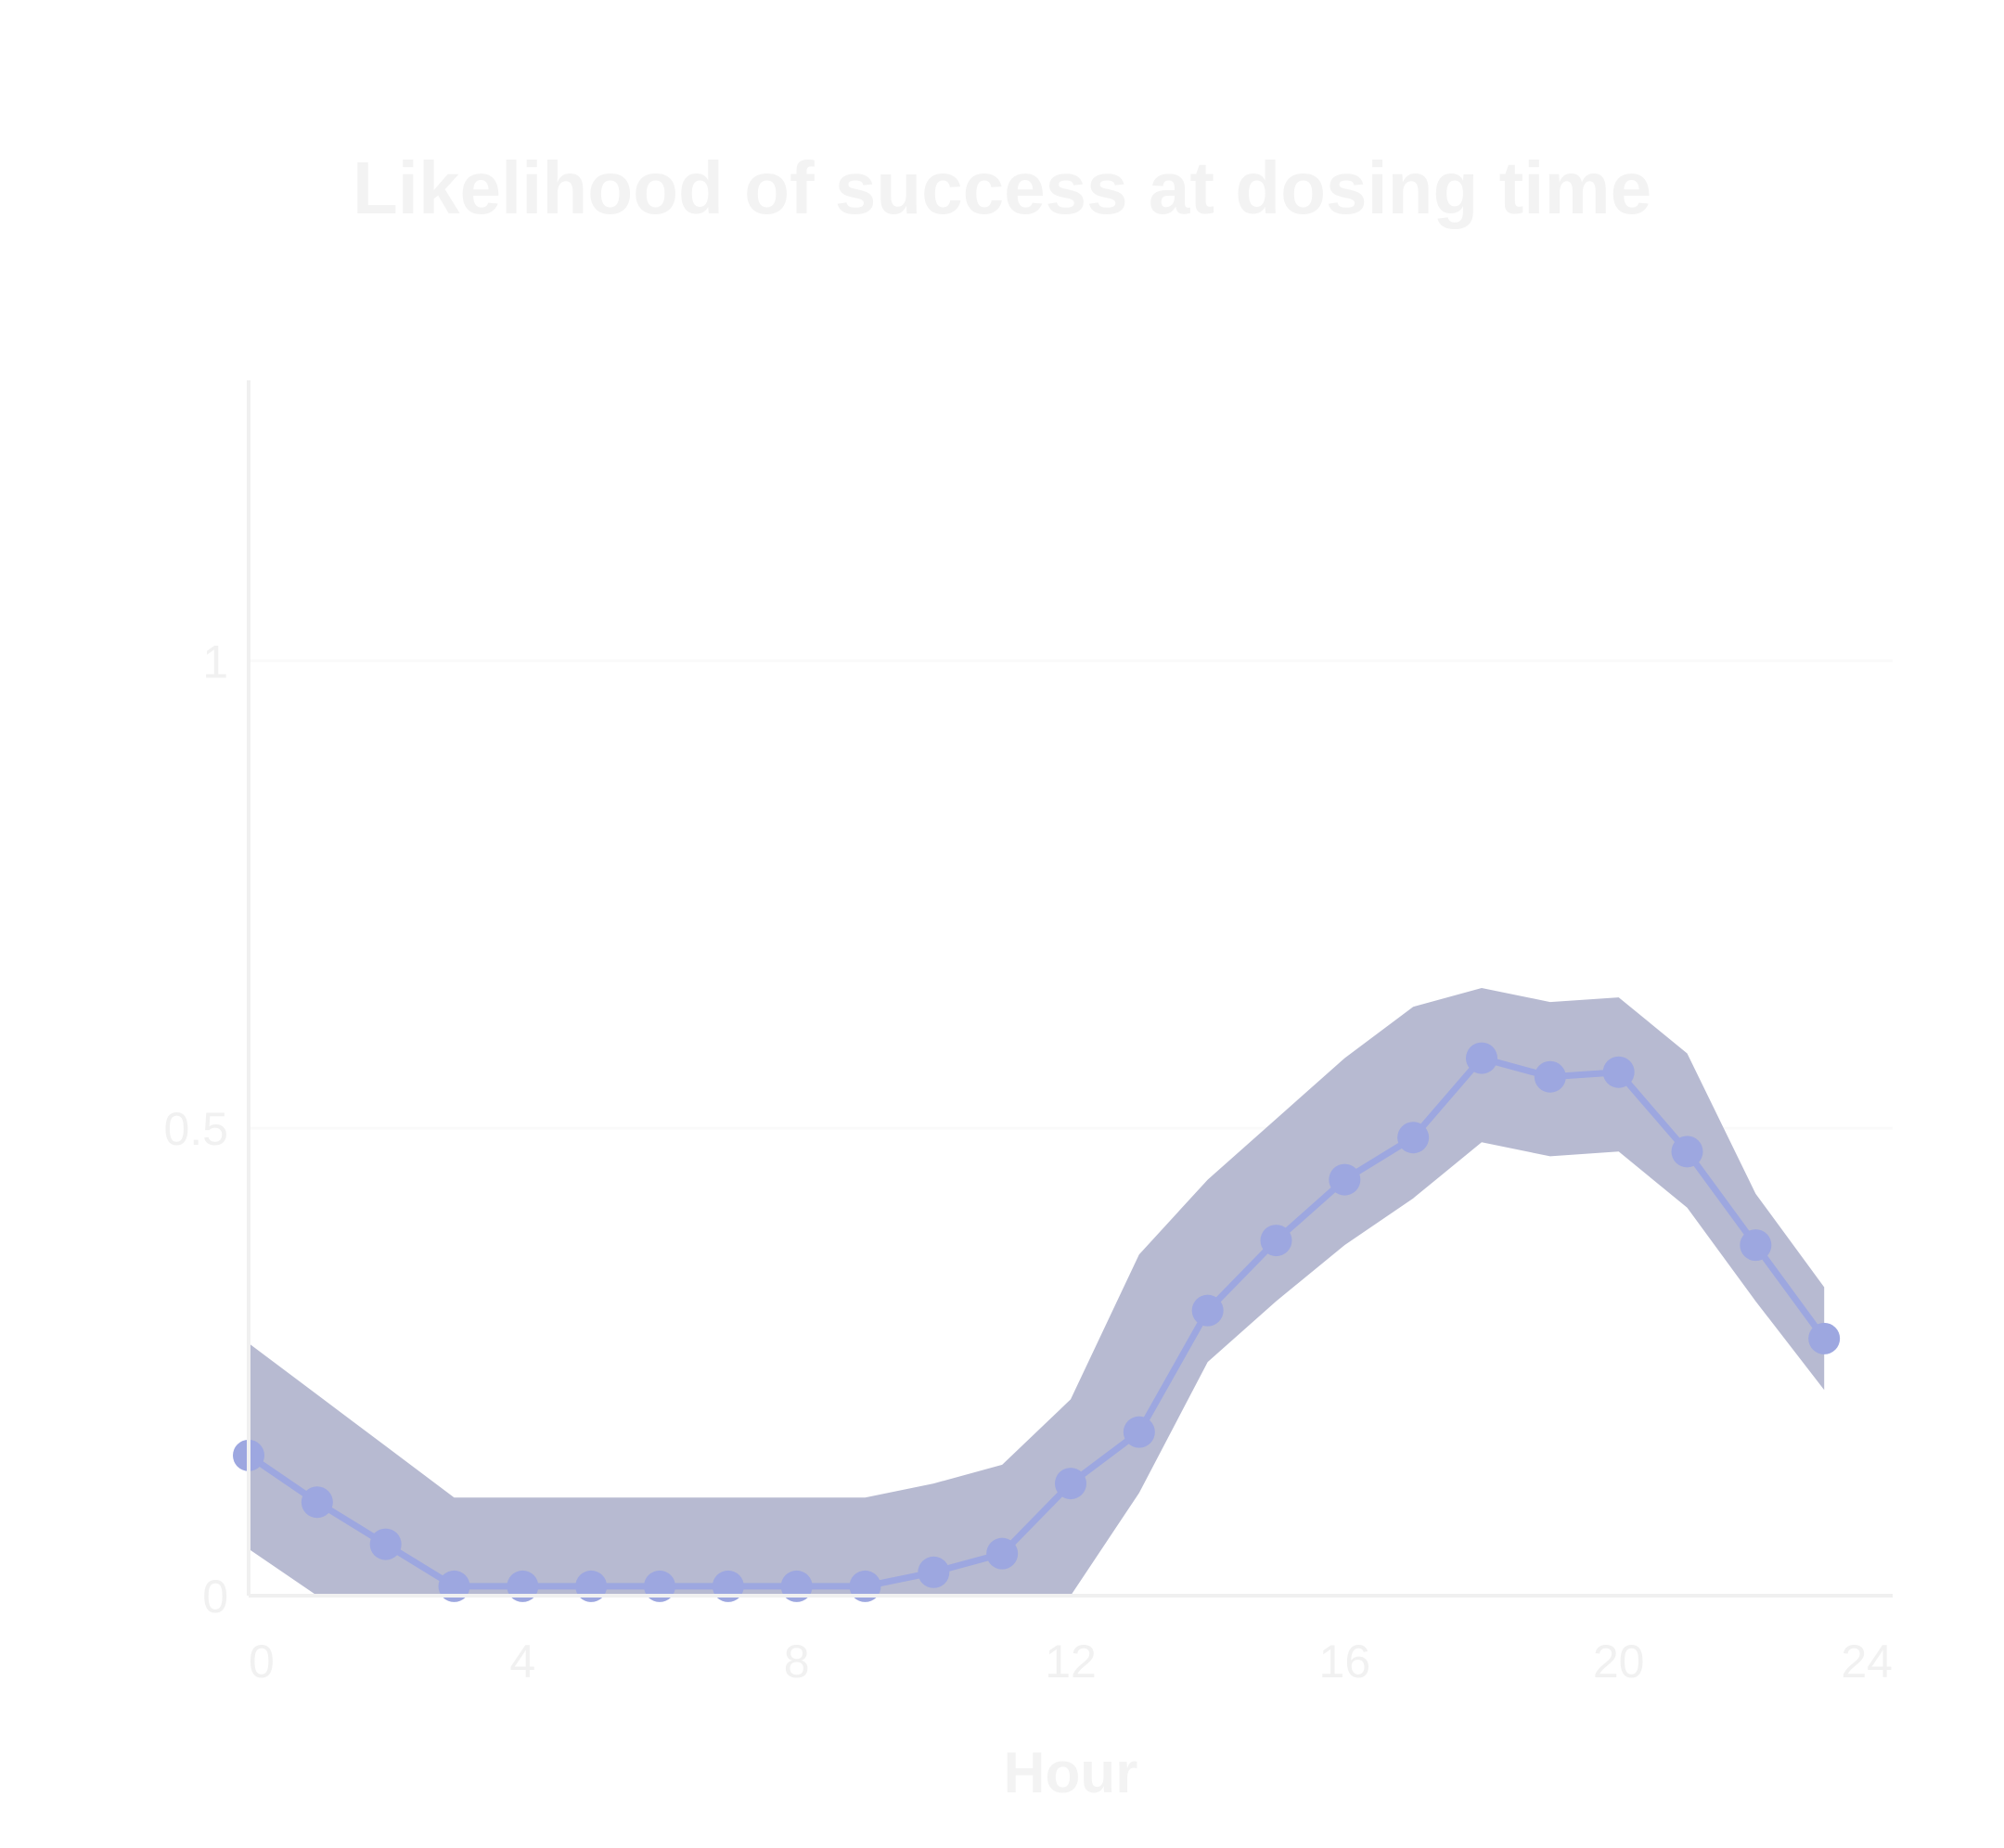 Image resolution: width=2004 pixels, height=1848 pixels. I want to click on x-tick-label: 16, so click(1345, 1662).